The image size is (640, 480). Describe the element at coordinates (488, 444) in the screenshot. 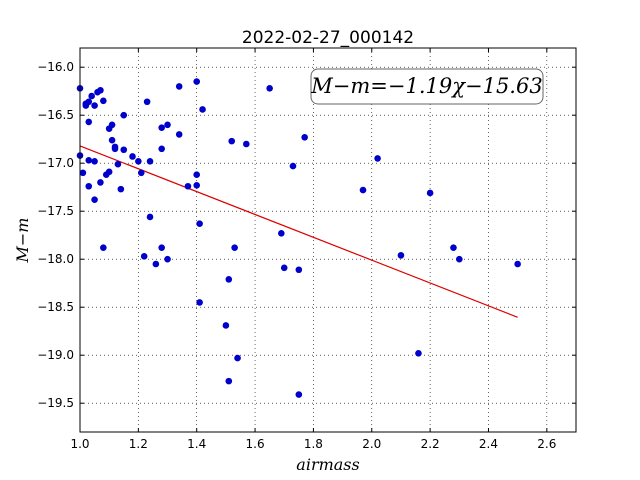

I see `x-tick-label: 2.4` at that location.